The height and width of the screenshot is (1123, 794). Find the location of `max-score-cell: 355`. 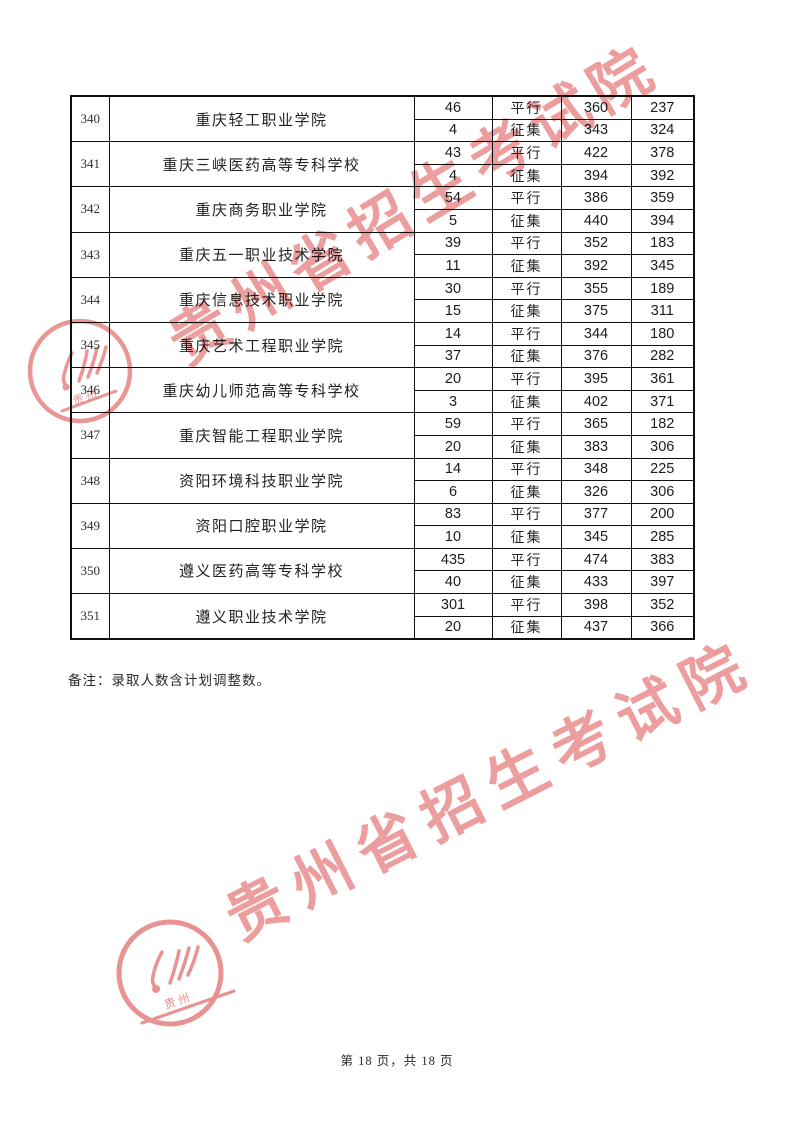

max-score-cell: 355 is located at coordinates (596, 288).